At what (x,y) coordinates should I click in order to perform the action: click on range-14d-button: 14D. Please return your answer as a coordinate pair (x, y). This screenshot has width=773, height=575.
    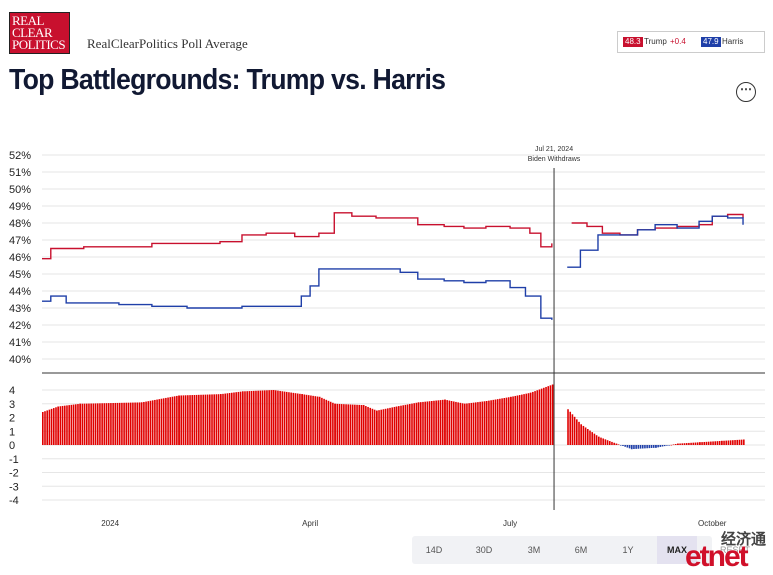
    Looking at the image, I should click on (434, 550).